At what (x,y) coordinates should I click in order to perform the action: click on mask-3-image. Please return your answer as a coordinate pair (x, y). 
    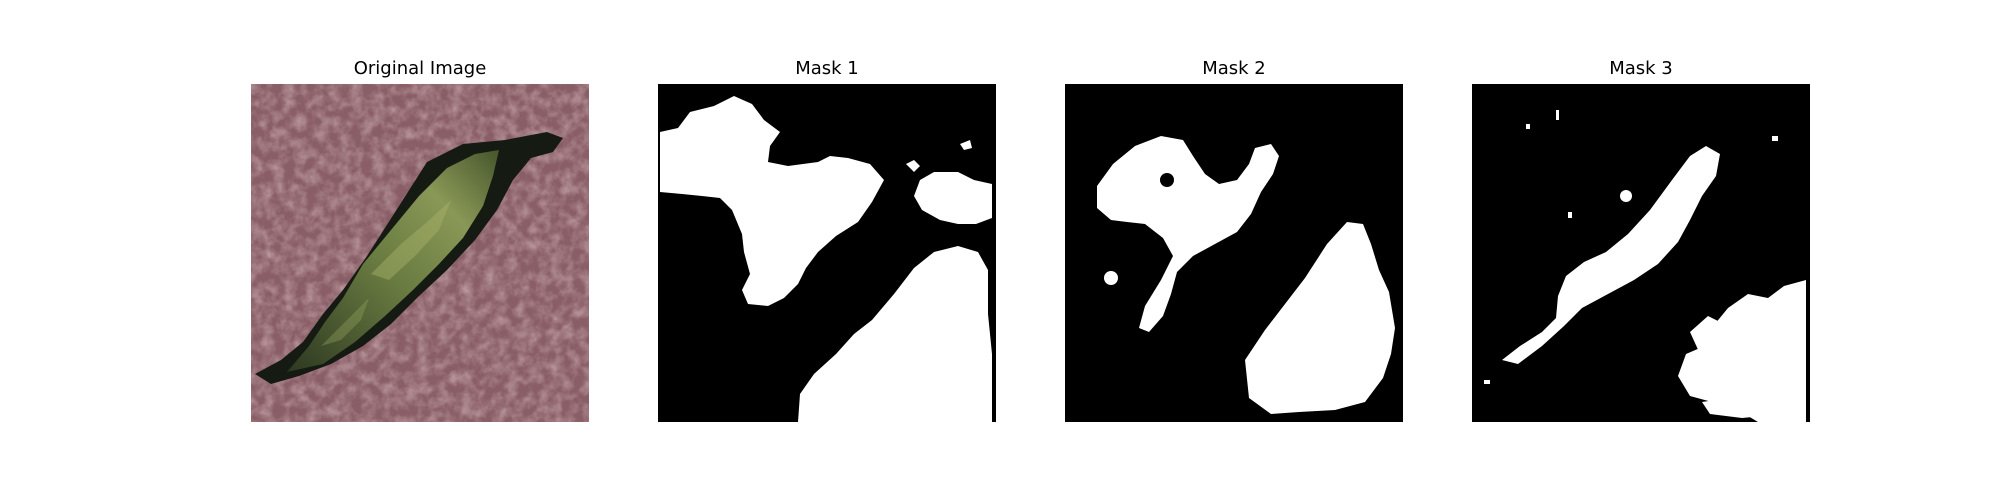
    Looking at the image, I should click on (1641, 253).